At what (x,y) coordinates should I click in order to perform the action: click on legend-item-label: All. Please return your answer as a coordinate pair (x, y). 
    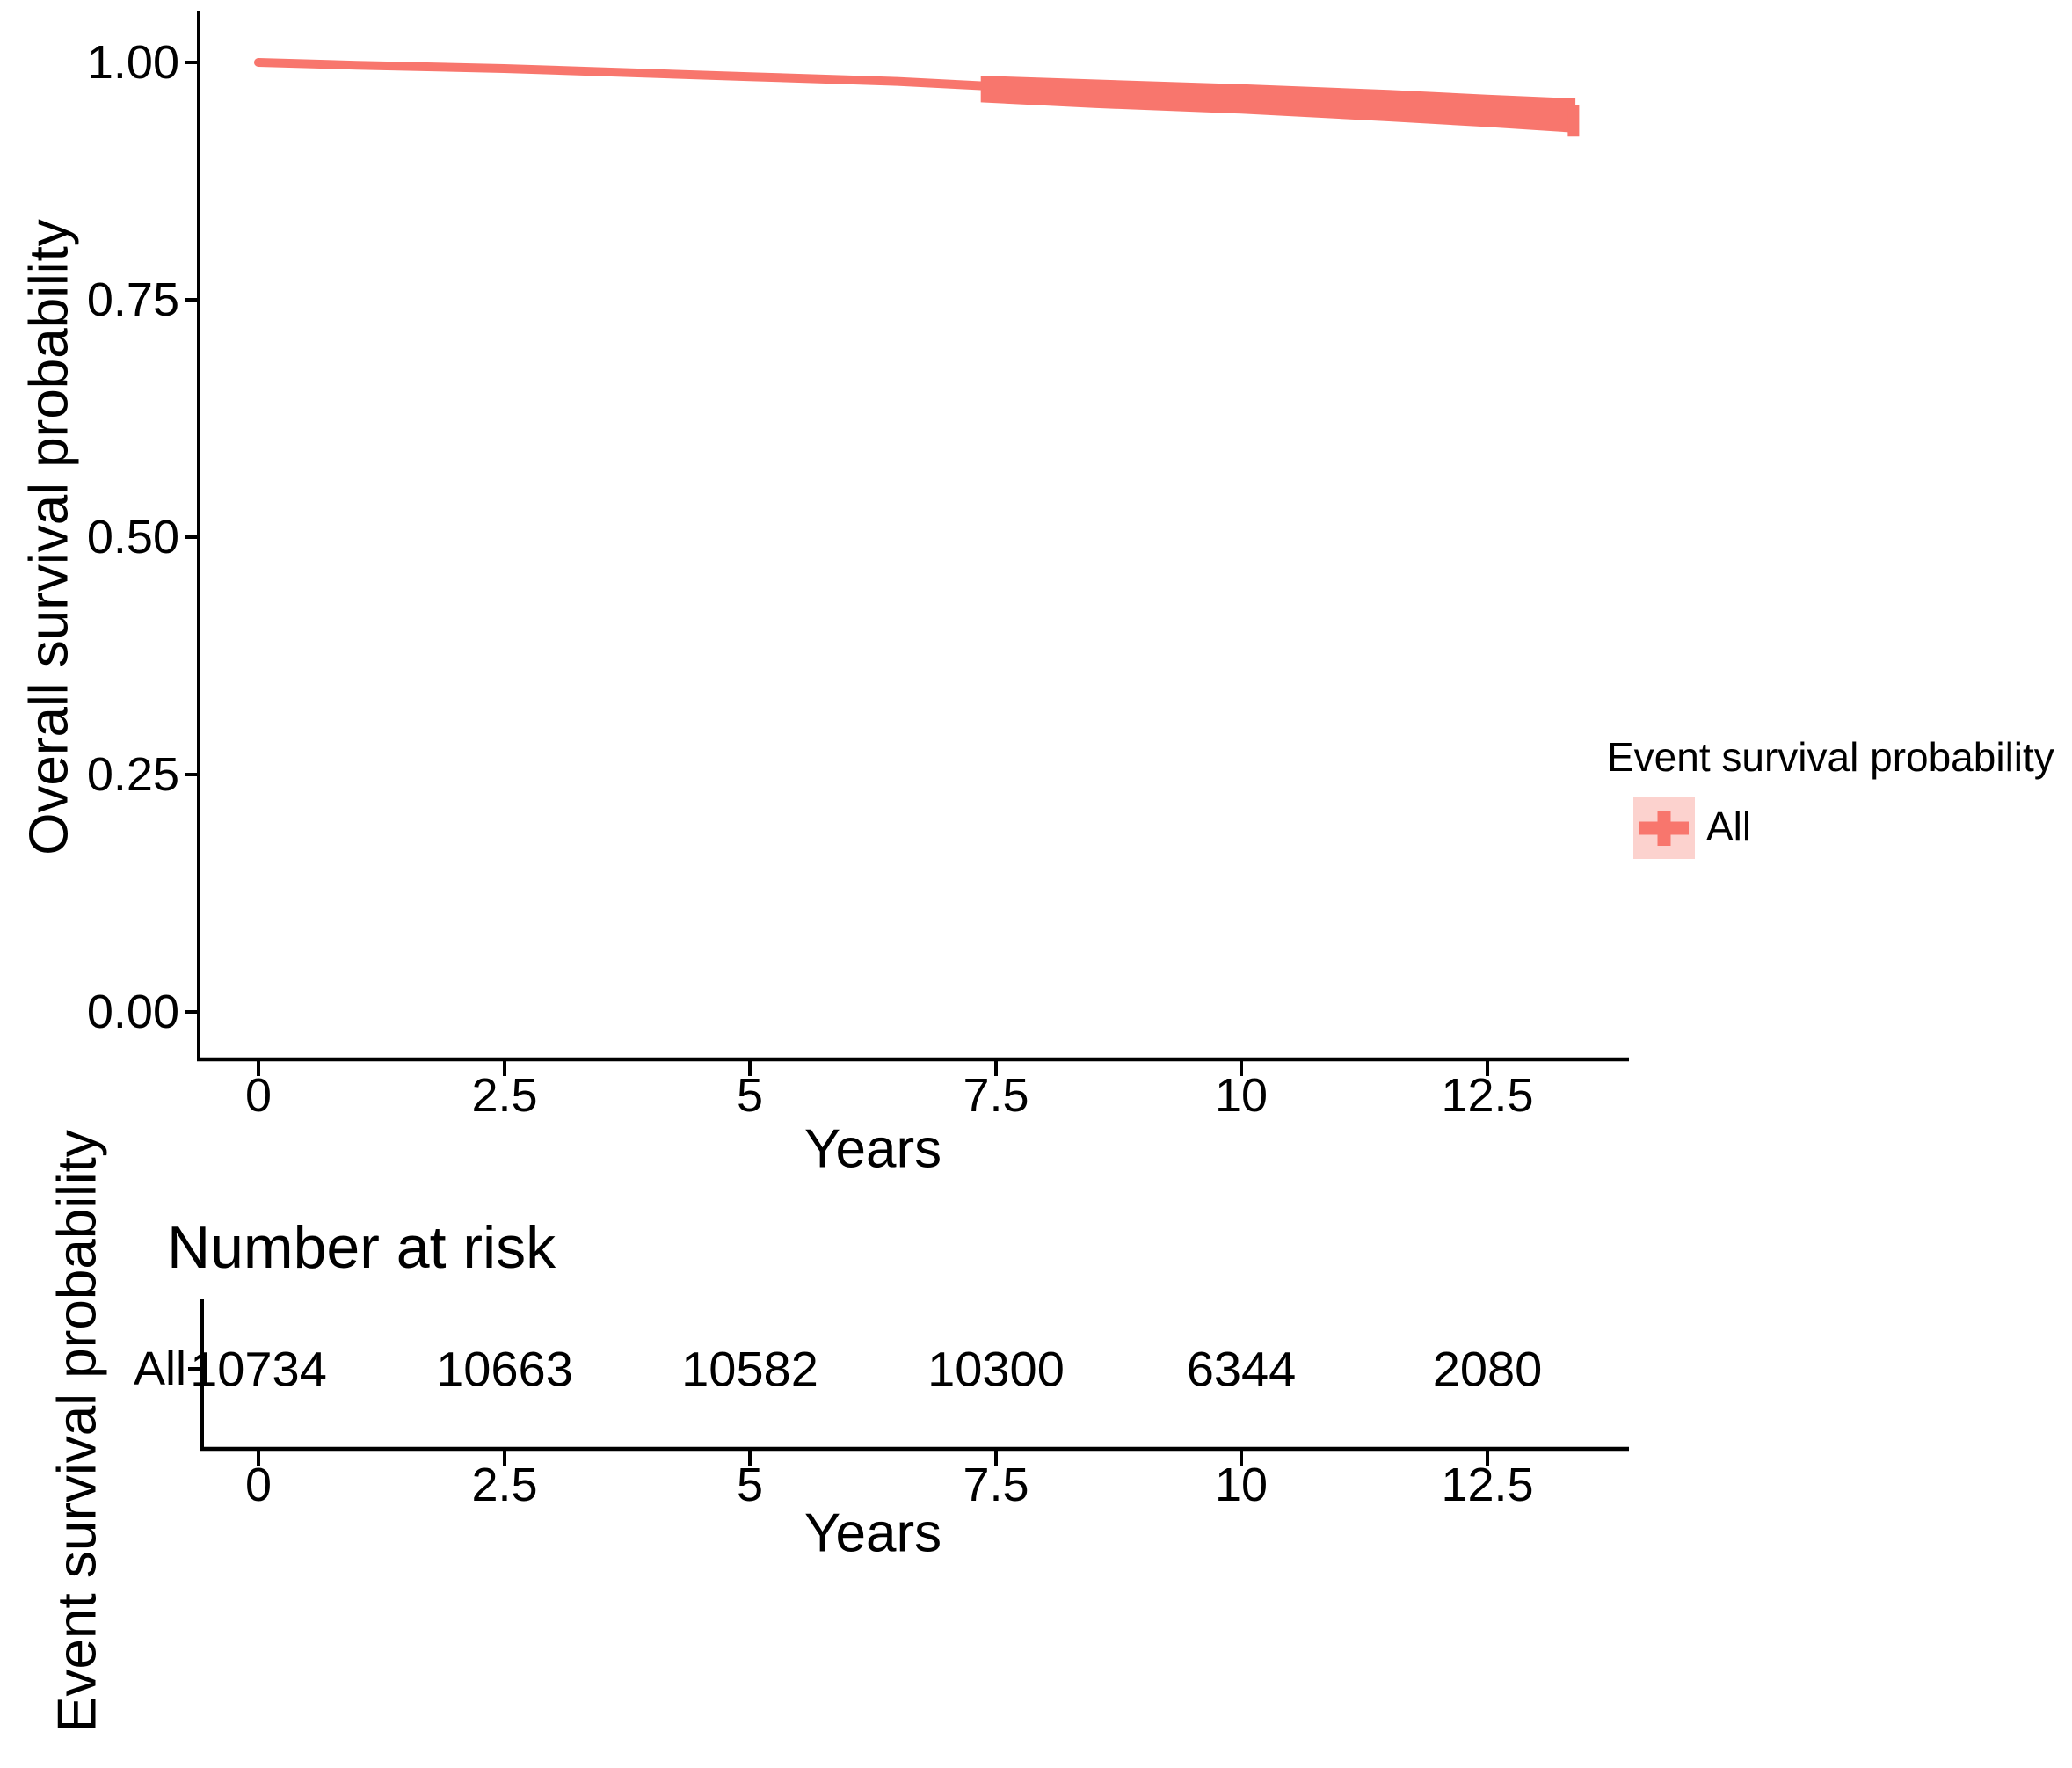
    Looking at the image, I should click on (1728, 826).